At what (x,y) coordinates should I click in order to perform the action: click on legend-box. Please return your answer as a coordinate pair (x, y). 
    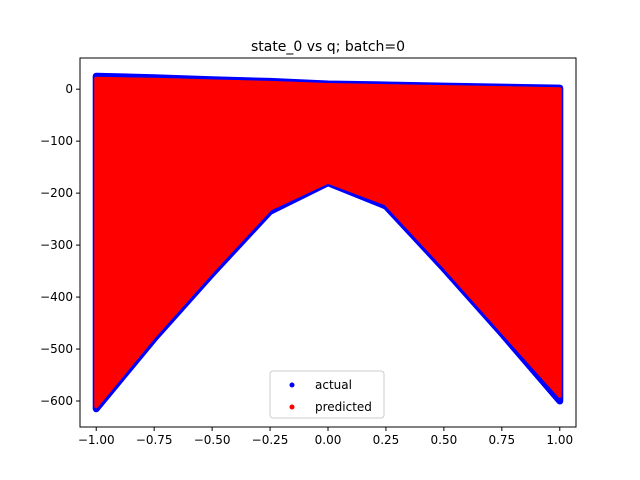
    Looking at the image, I should click on (327, 394).